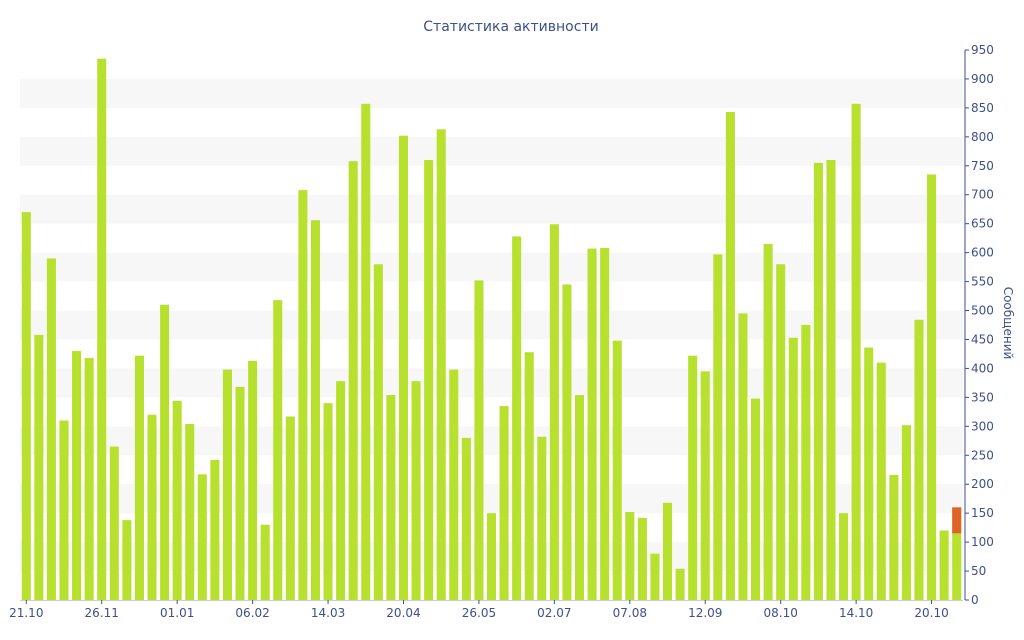 This screenshot has height=640, width=1024. I want to click on y-tick-label: 450, so click(982, 339).